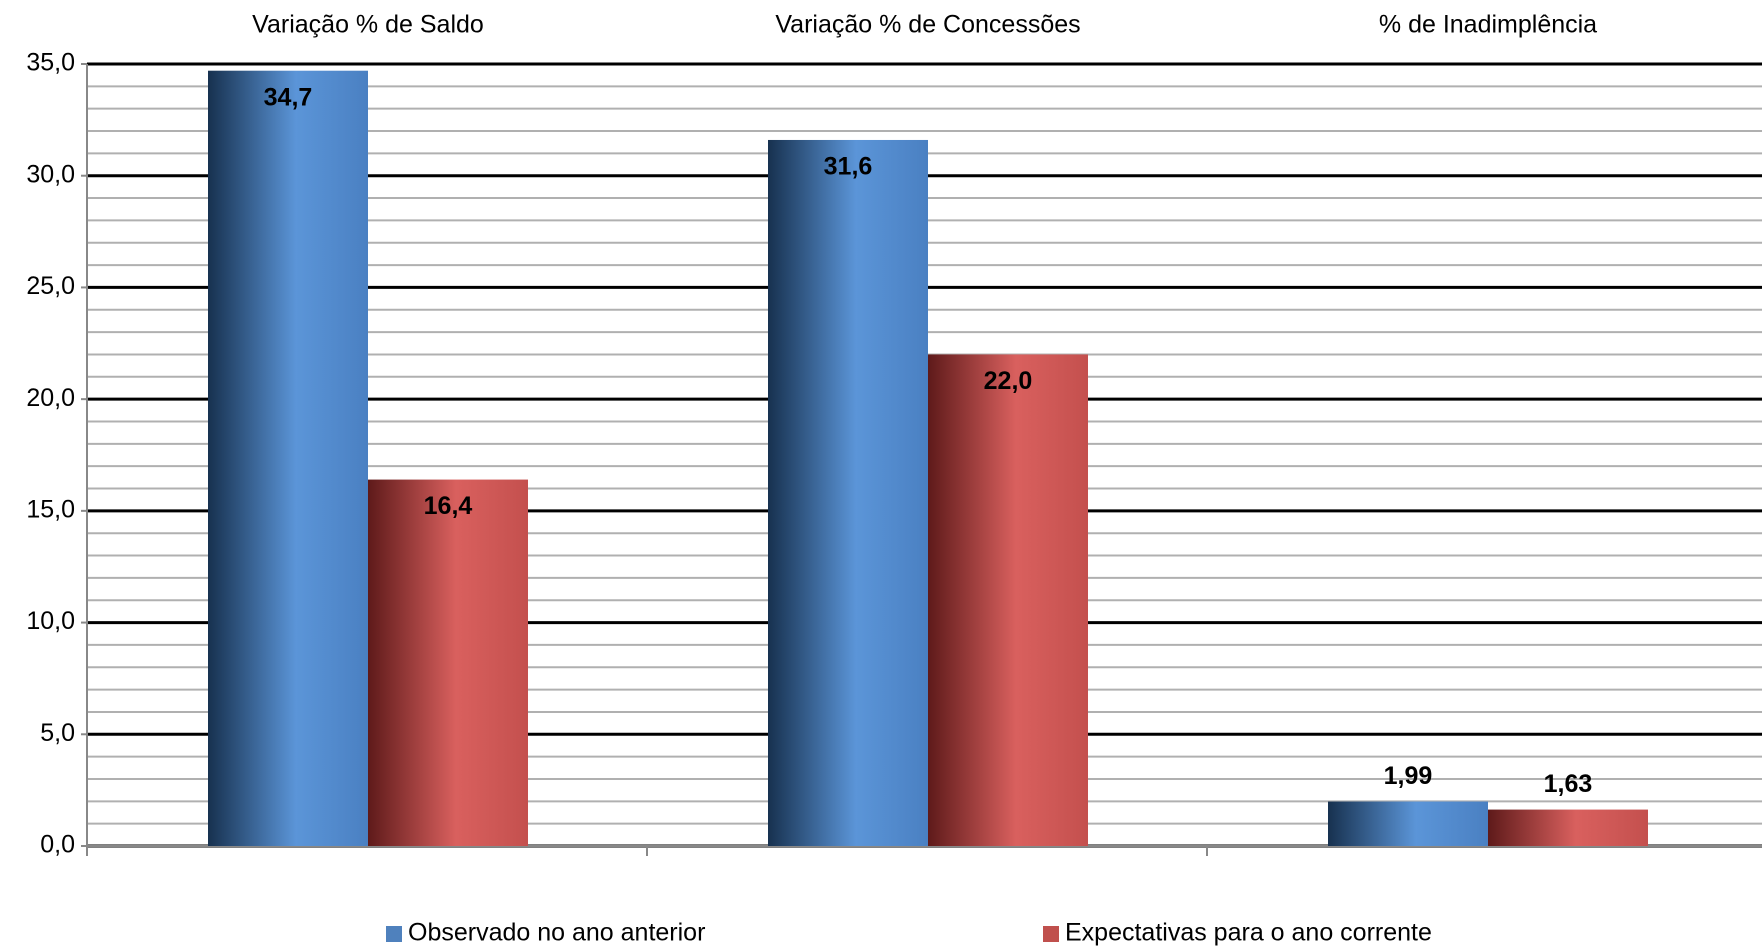 The image size is (1762, 949). Describe the element at coordinates (448, 506) in the screenshot. I see `data-label: 16,4` at that location.